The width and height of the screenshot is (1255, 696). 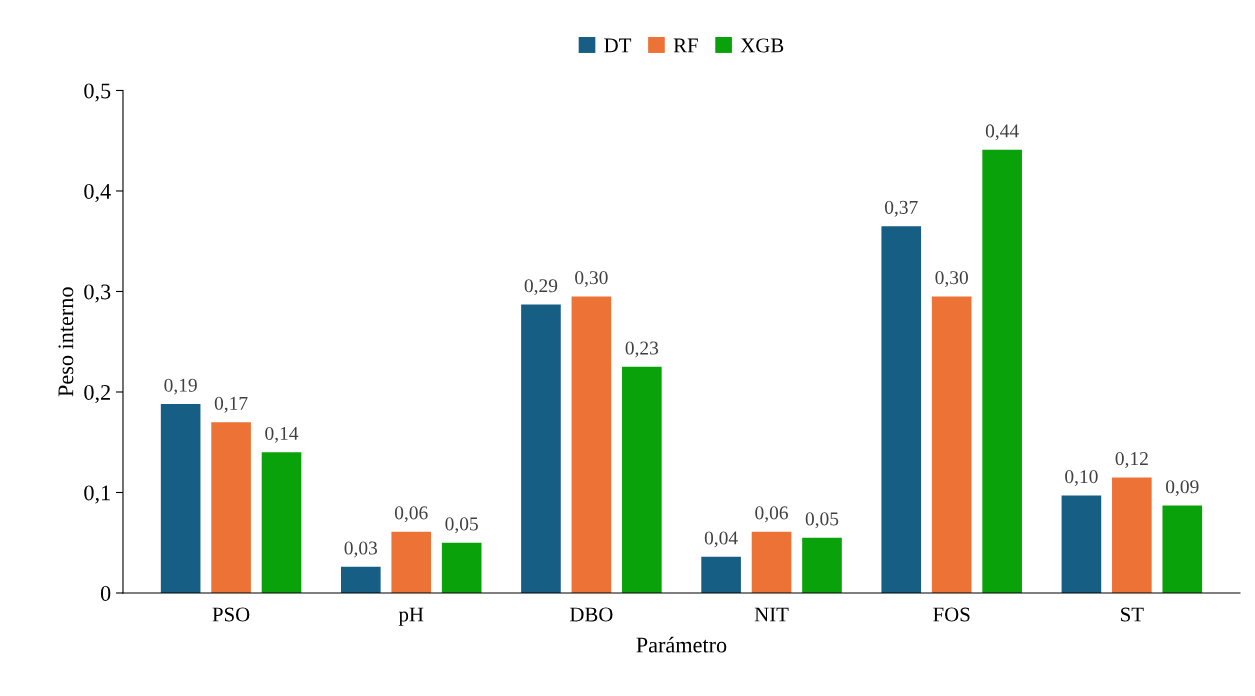 What do you see at coordinates (231, 404) in the screenshot?
I see `data-label: 0,17` at bounding box center [231, 404].